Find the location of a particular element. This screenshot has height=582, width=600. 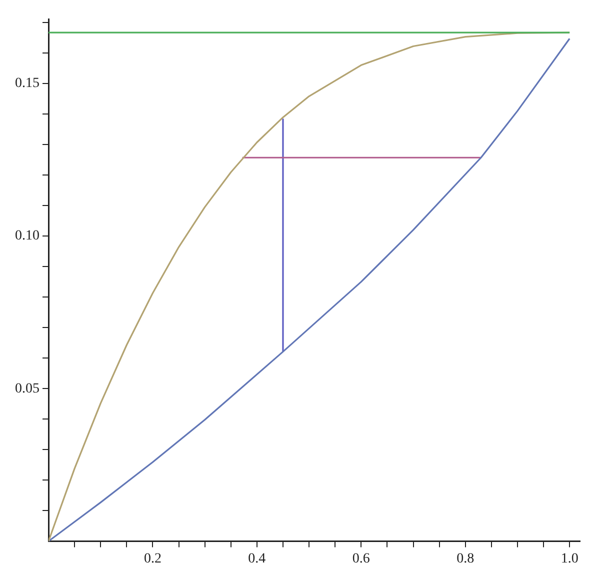

x-tick-label: 0.6 is located at coordinates (361, 558).